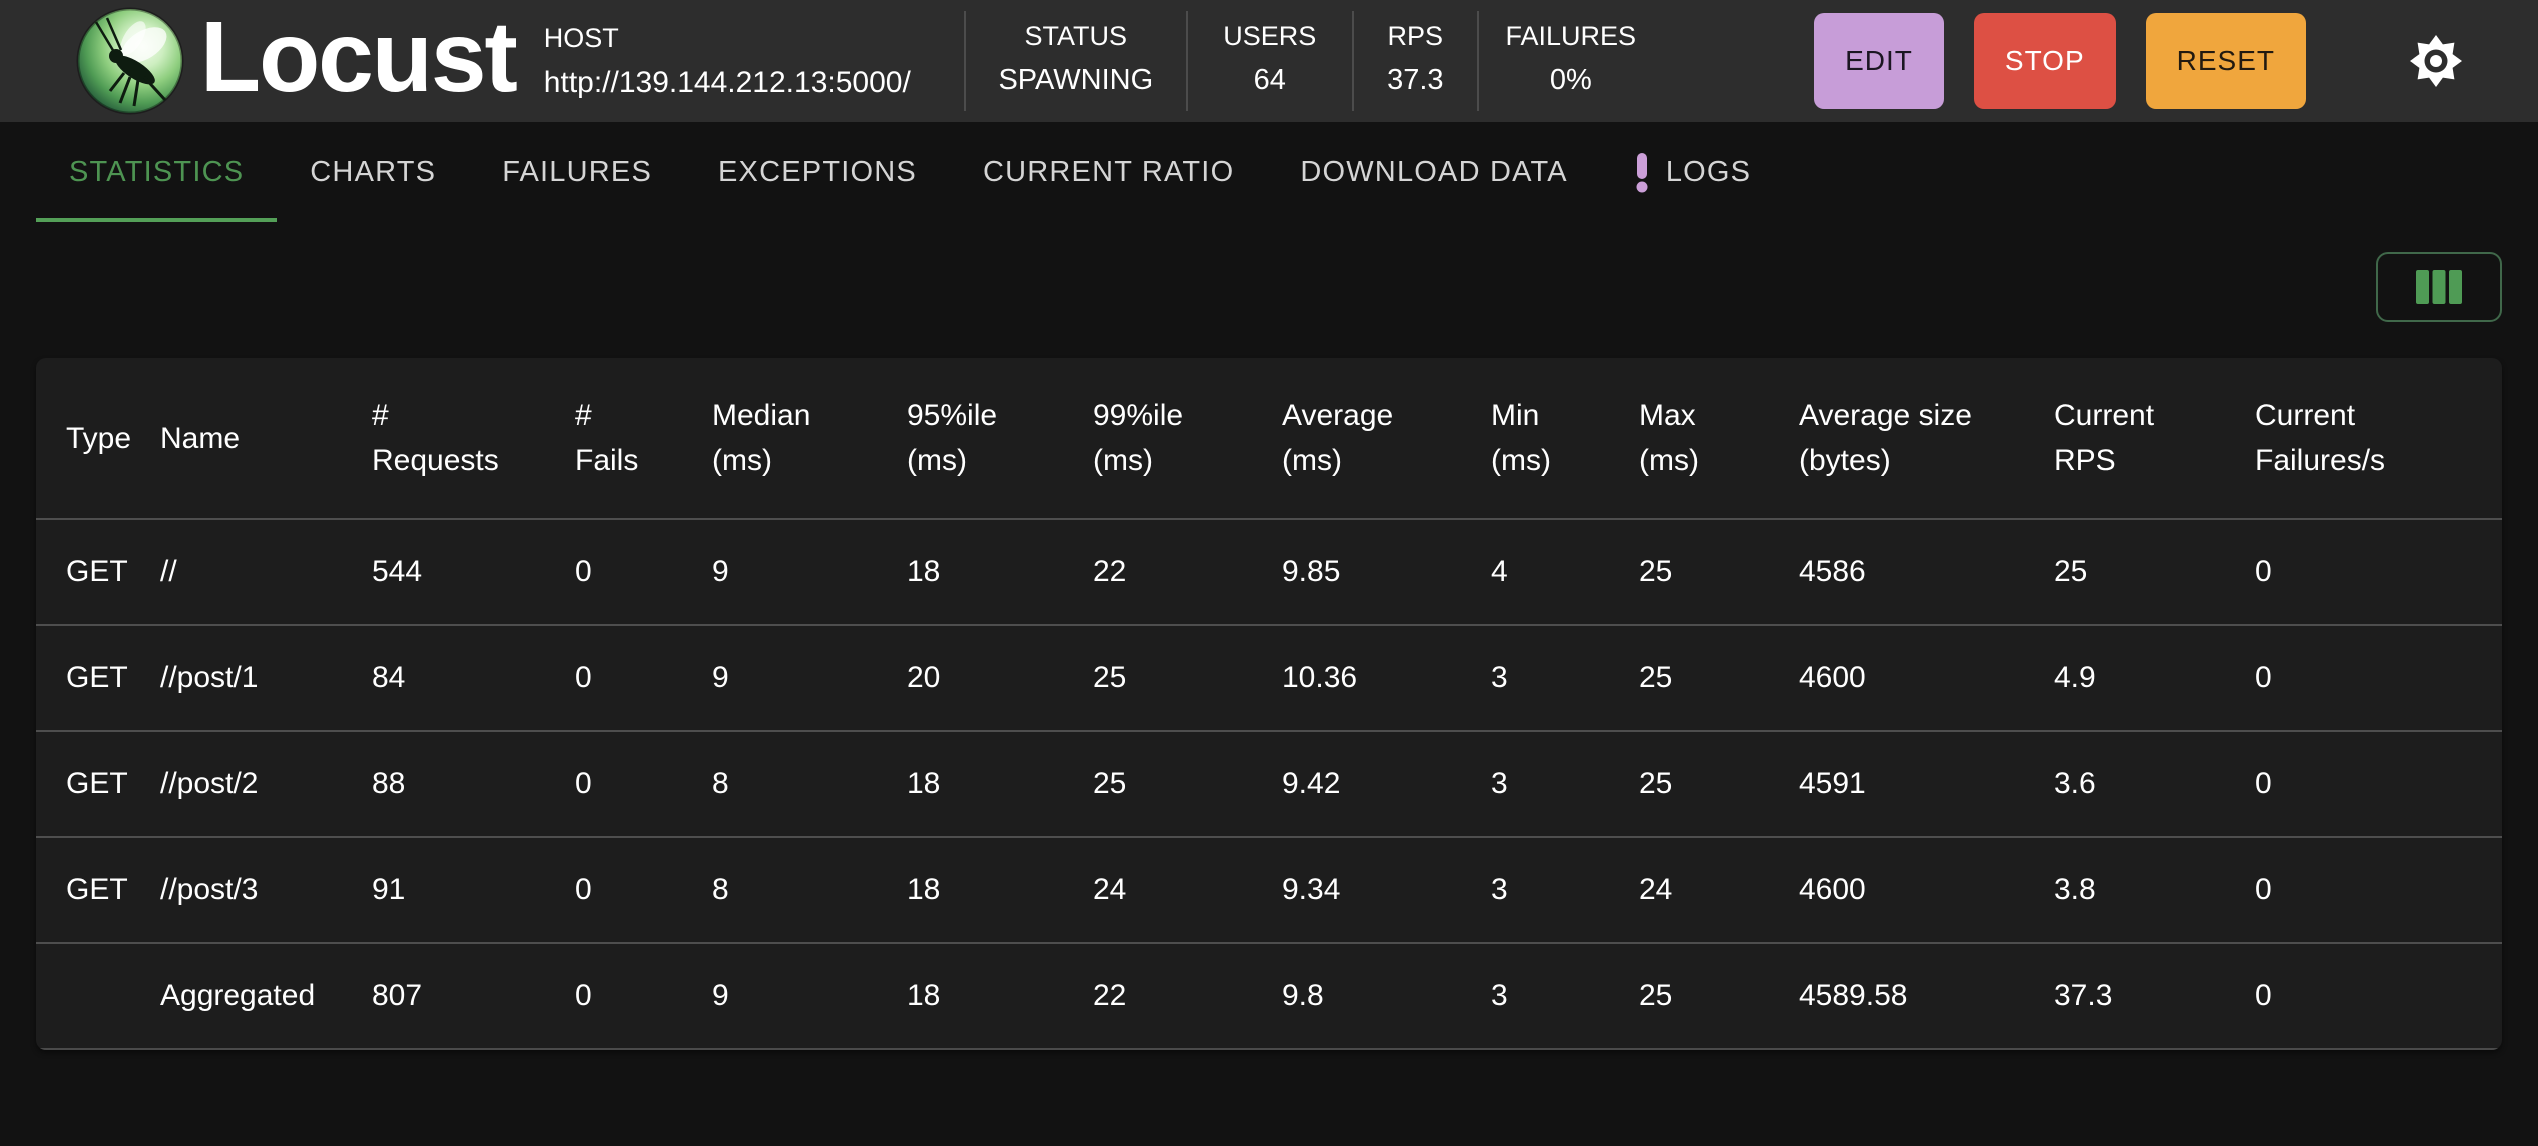 This screenshot has height=1146, width=2538. What do you see at coordinates (1569, 61) in the screenshot?
I see `status-item-failures: FAILURES 0%` at bounding box center [1569, 61].